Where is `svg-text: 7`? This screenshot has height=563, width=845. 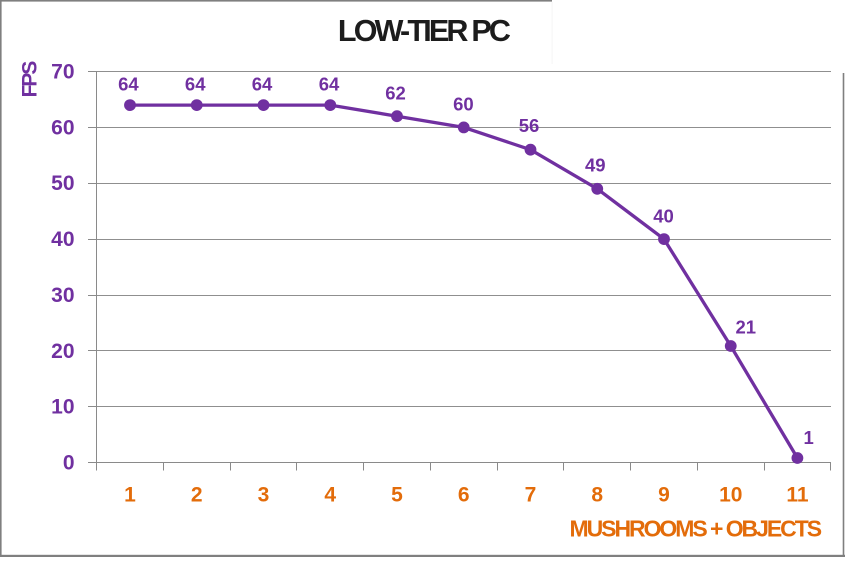 svg-text: 7 is located at coordinates (531, 495).